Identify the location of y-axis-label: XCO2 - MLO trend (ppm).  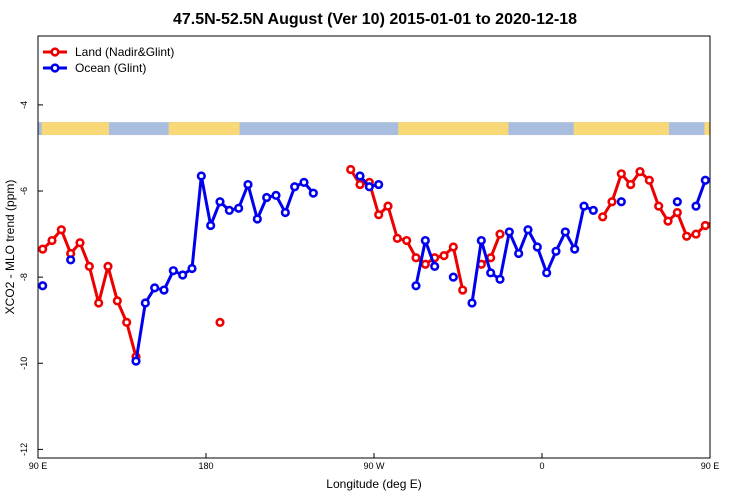
(10, 247).